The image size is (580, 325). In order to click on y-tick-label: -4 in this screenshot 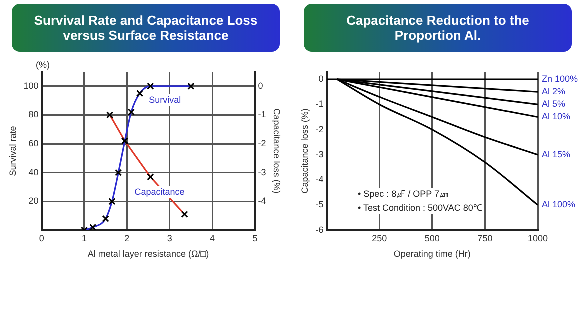, I will do `click(320, 179)`.